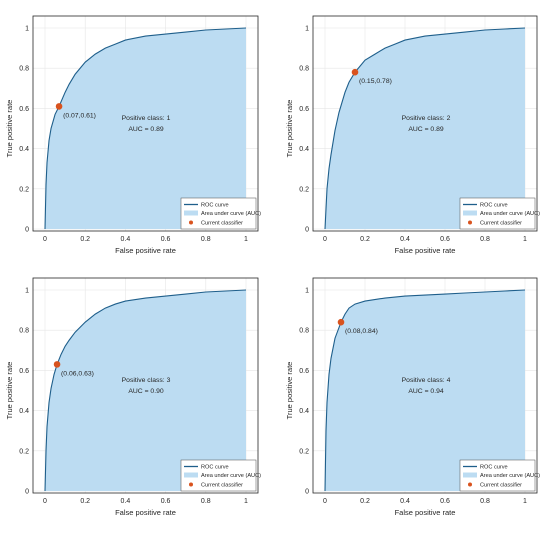 Image resolution: width=550 pixels, height=535 pixels. I want to click on point-label: (0.06,0.63), so click(77, 373).